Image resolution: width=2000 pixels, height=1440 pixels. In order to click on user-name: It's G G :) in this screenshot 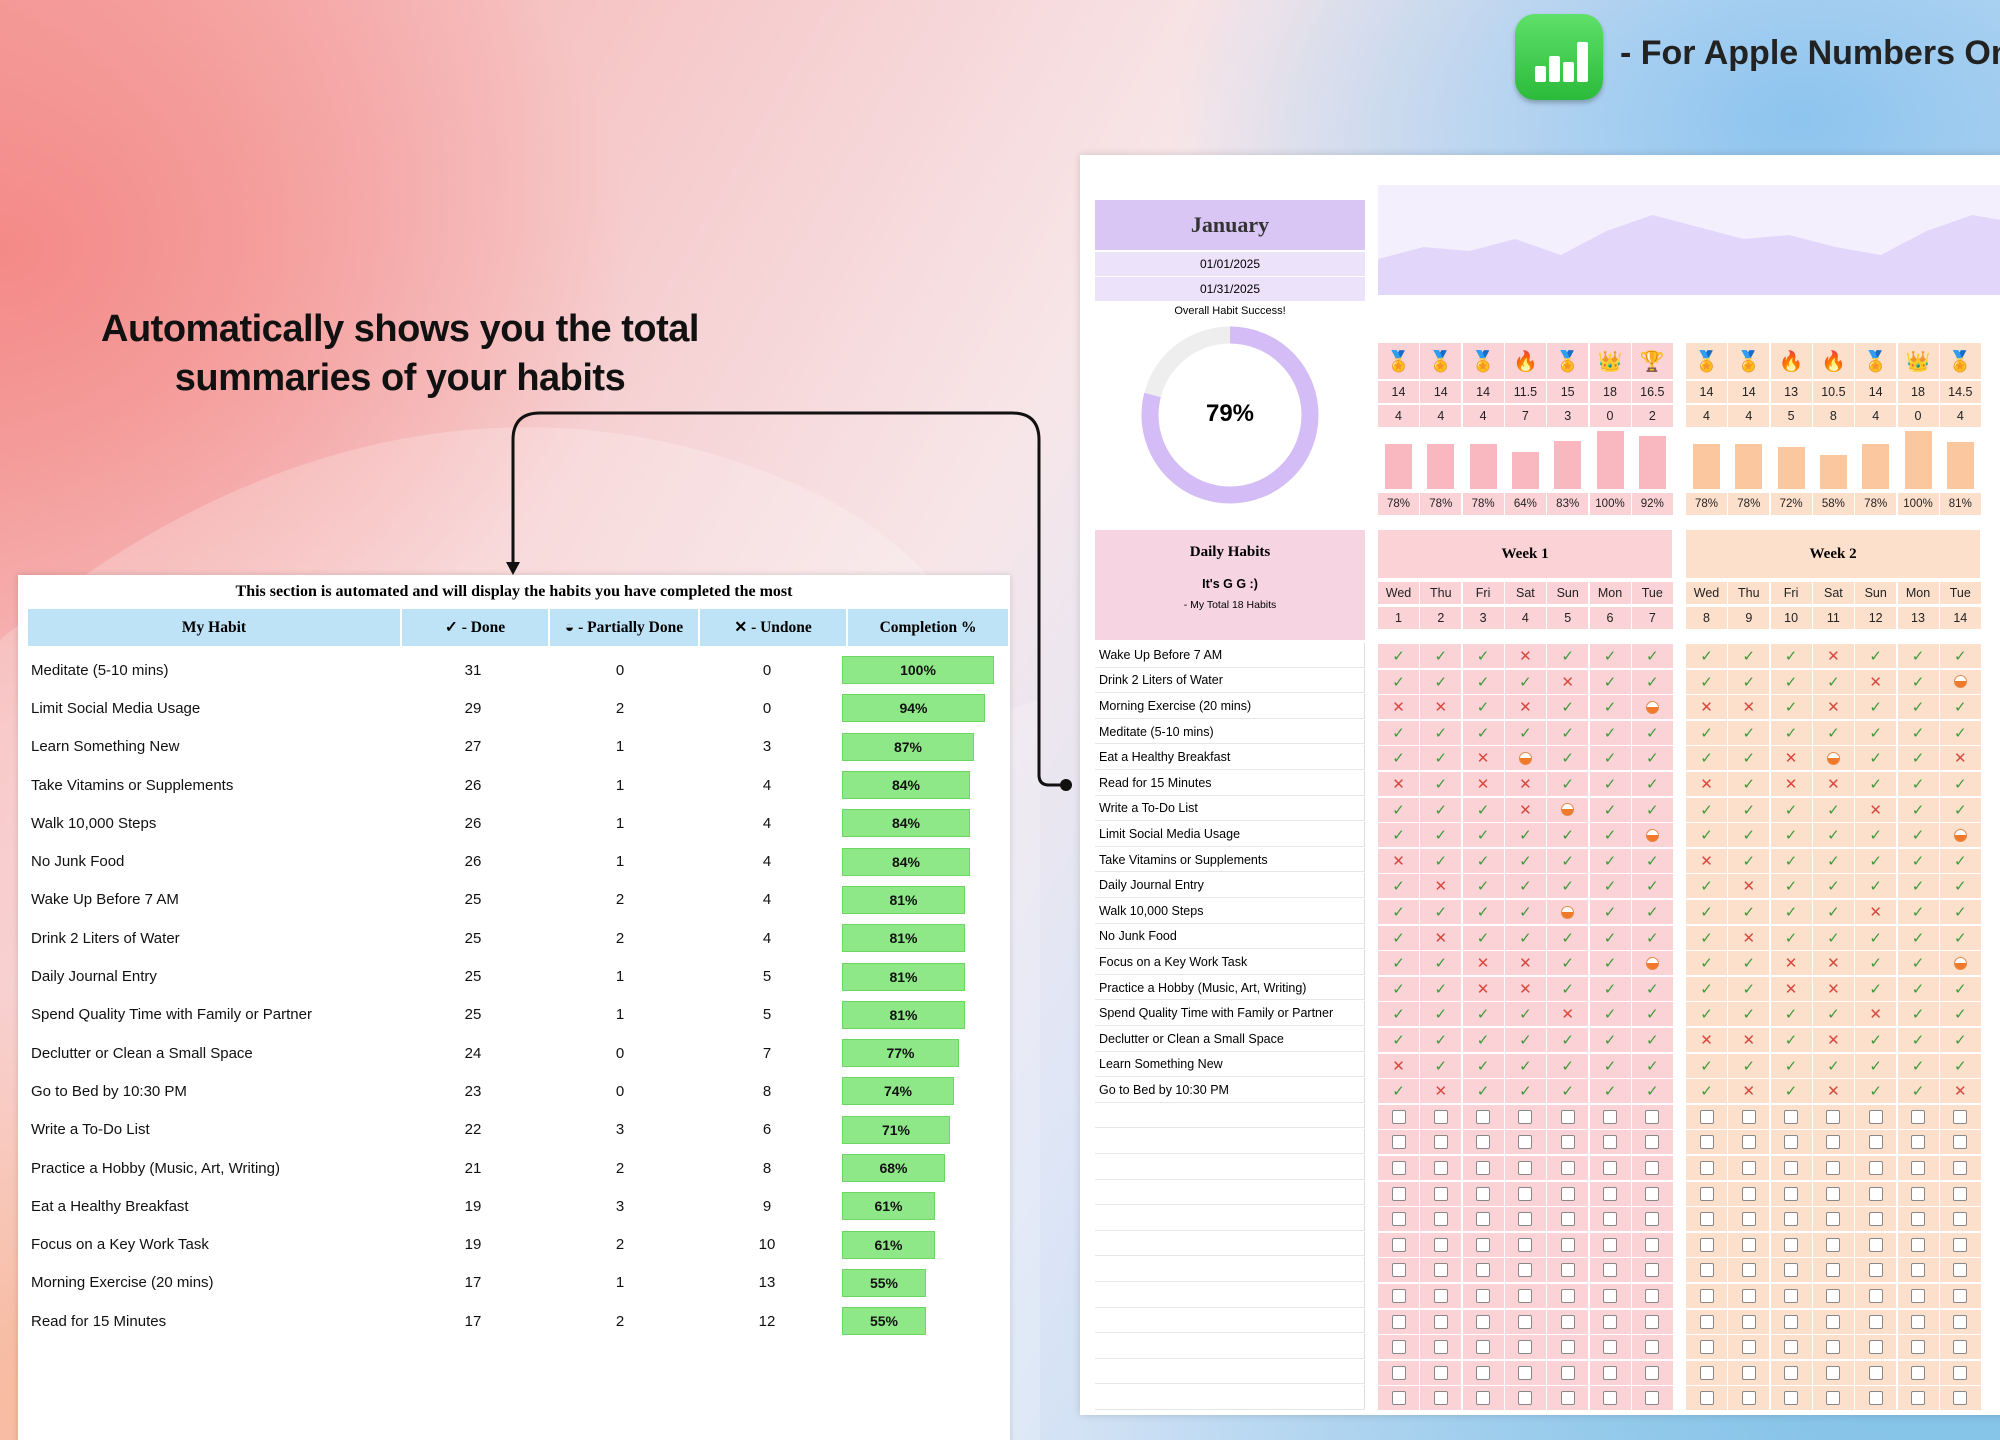, I will do `click(1230, 584)`.